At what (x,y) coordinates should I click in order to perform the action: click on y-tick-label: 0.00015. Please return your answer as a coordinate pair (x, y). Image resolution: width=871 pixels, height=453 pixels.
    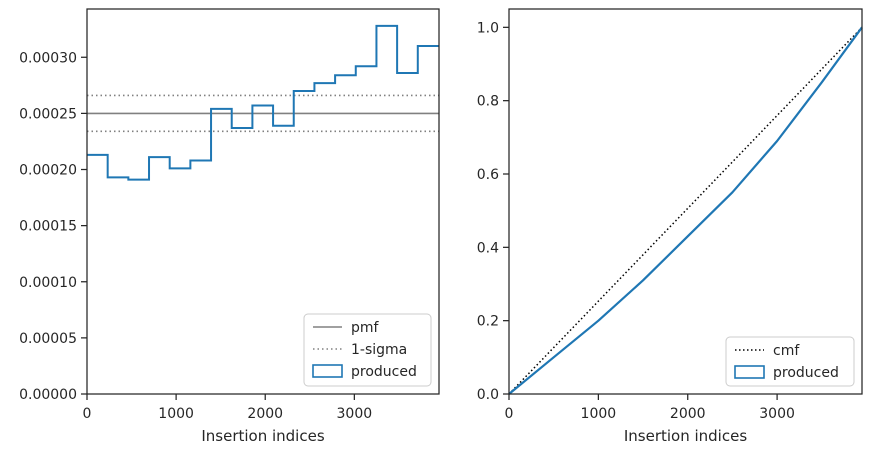
    Looking at the image, I should click on (48, 227).